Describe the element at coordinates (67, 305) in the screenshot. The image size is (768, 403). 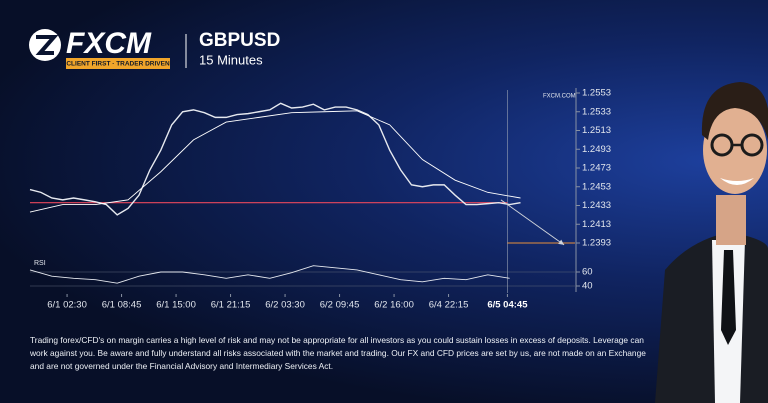
I see `x-tick-label: 6/1 02:30` at that location.